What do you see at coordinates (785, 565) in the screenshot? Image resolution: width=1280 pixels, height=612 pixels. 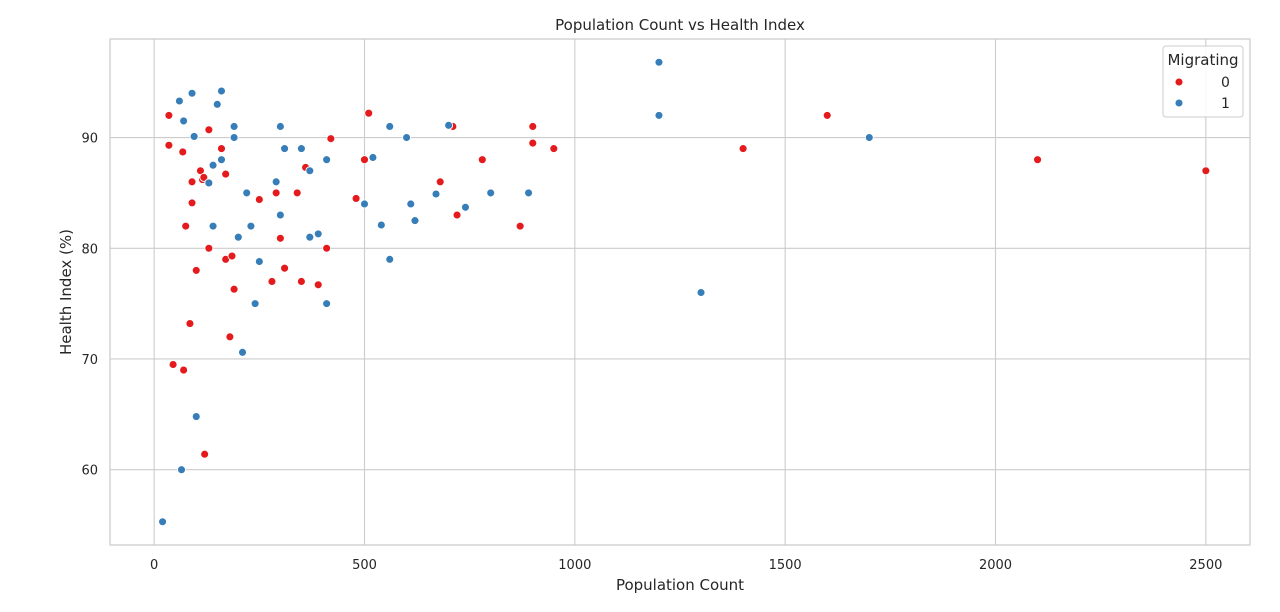 I see `x-tick-label: 1500` at bounding box center [785, 565].